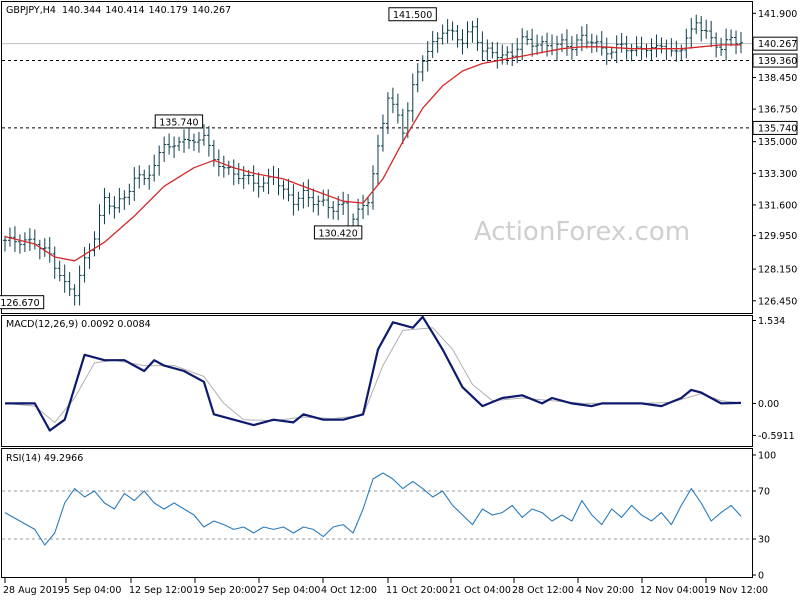 The height and width of the screenshot is (600, 800). Describe the element at coordinates (605, 590) in the screenshot. I see `time-label-9: 4 Nov 20:00` at that location.